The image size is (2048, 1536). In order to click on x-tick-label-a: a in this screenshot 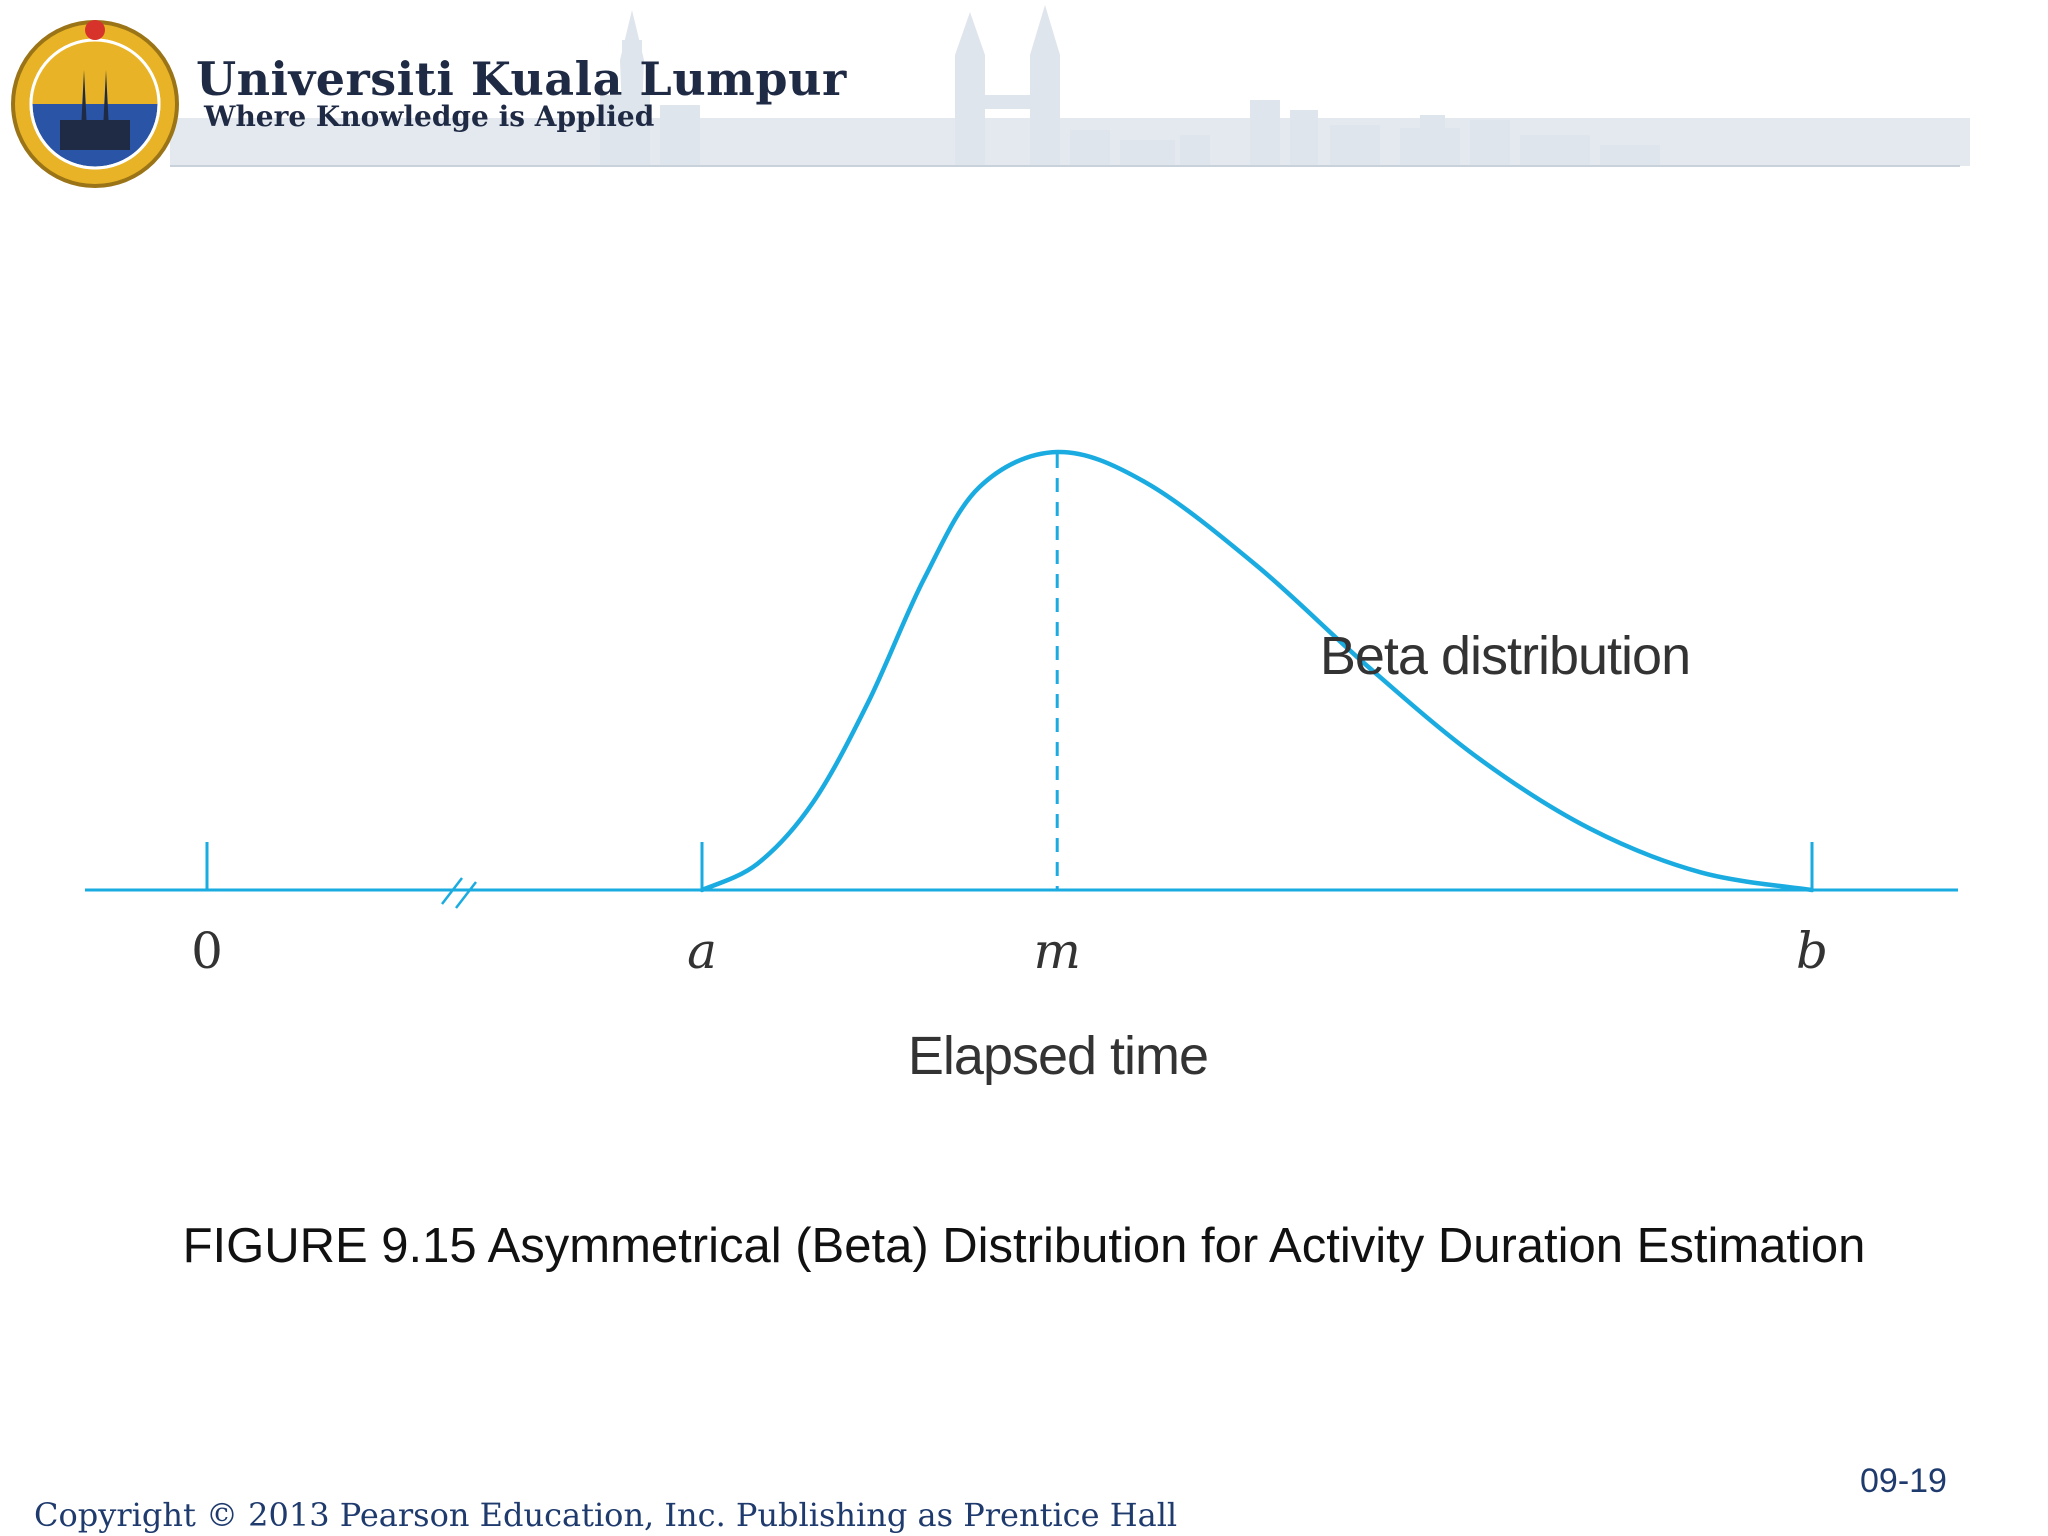, I will do `click(702, 951)`.